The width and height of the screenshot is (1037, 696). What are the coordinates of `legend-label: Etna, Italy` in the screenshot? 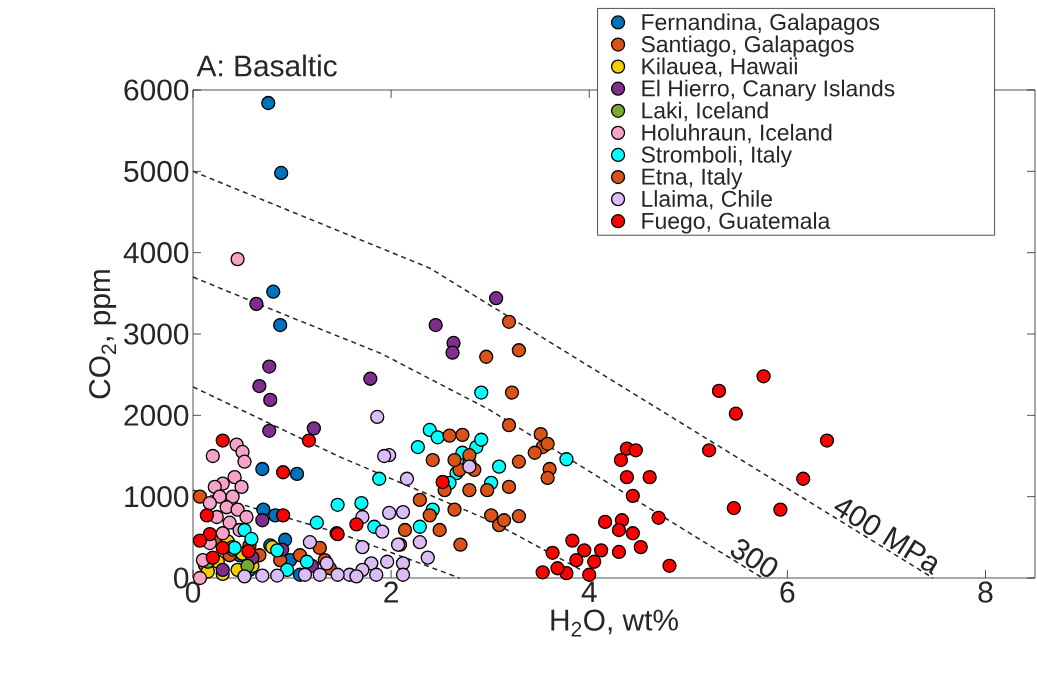 It's located at (692, 178).